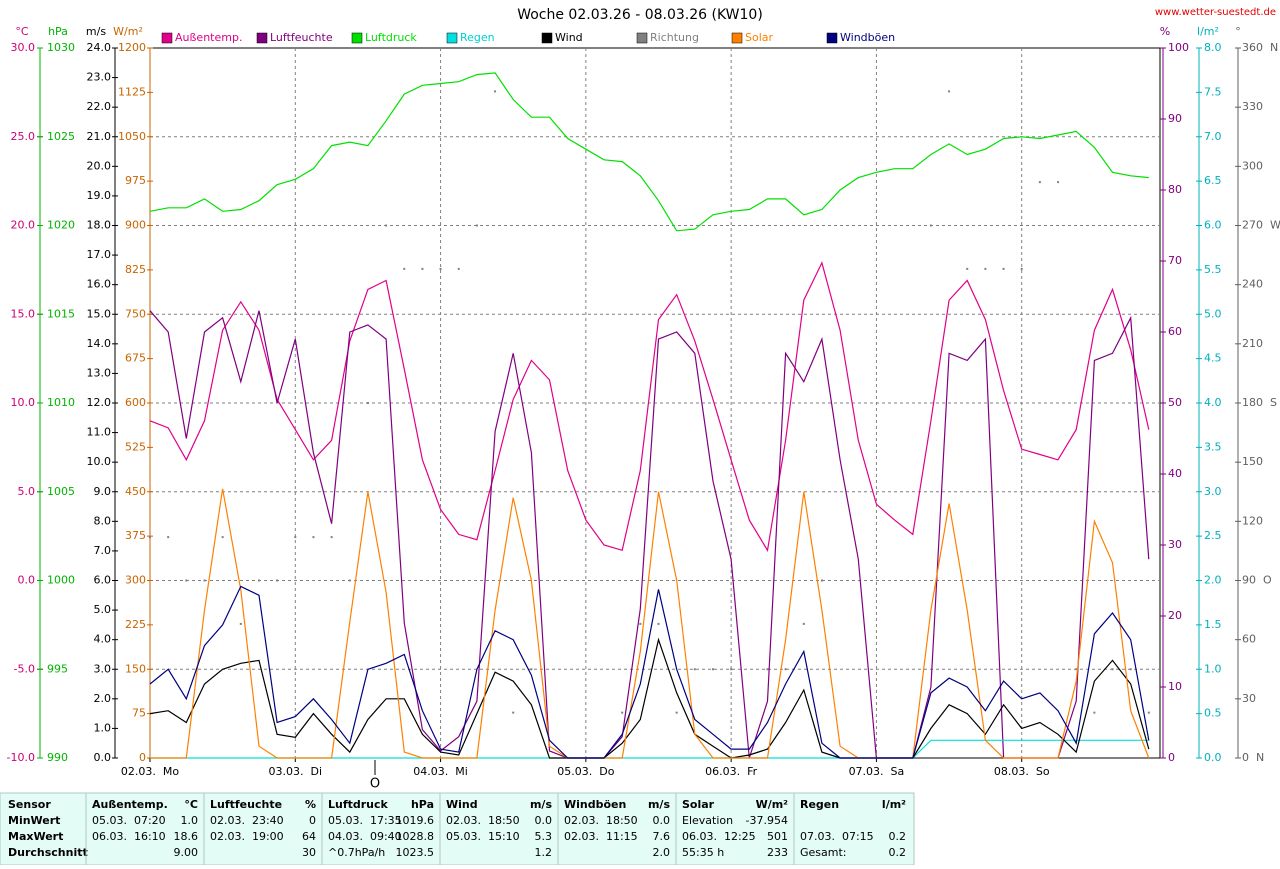 Image resolution: width=1280 pixels, height=869 pixels. What do you see at coordinates (777, 852) in the screenshot?
I see `cell-value: 233` at bounding box center [777, 852].